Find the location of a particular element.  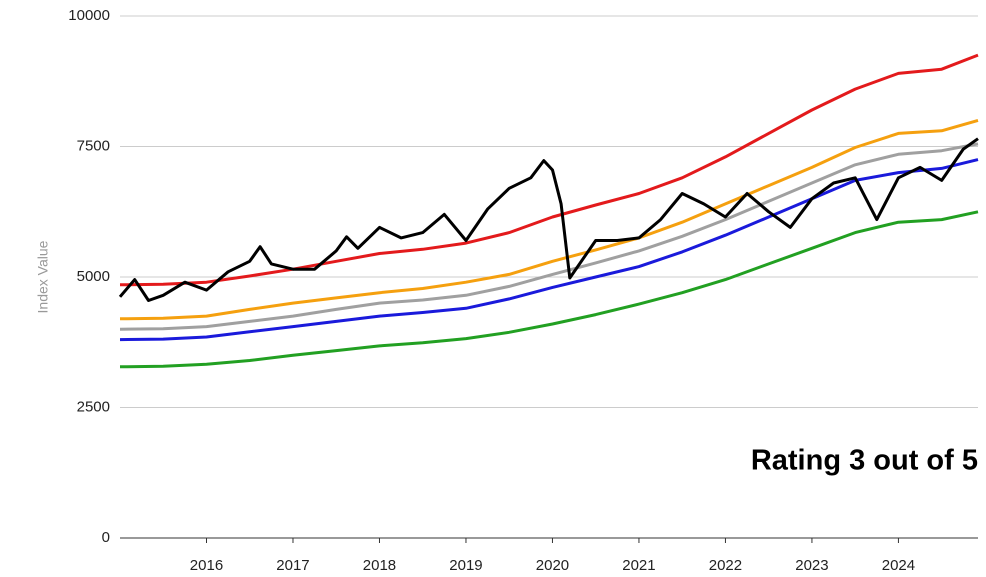

y-tick-label: 7500 is located at coordinates (93, 145).